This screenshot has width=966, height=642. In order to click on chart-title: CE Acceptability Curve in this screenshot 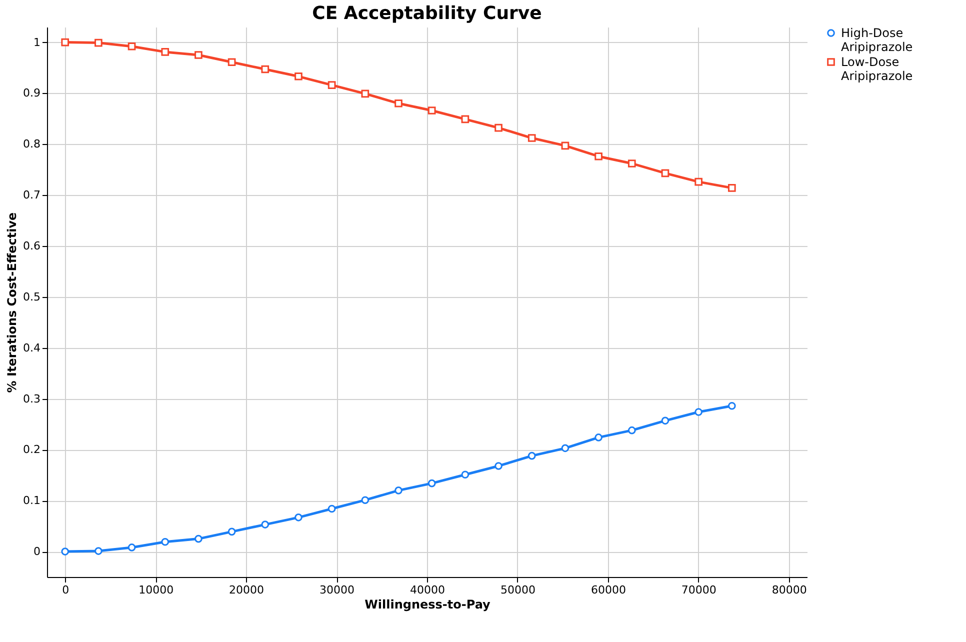, I will do `click(427, 13)`.